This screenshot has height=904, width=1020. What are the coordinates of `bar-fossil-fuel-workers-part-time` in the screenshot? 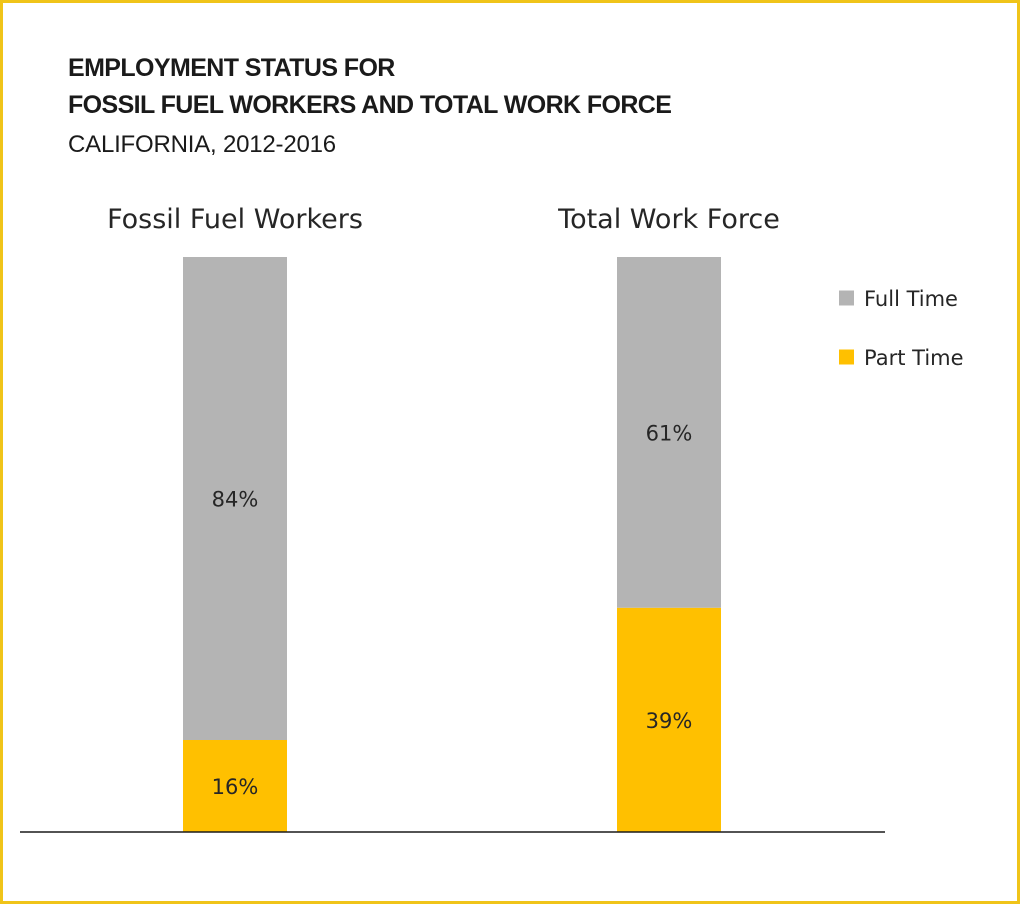 It's located at (235, 786).